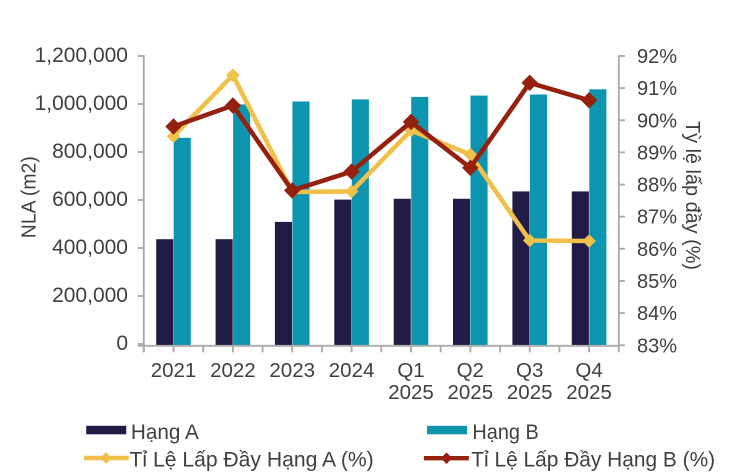 Image resolution: width=735 pixels, height=472 pixels. Describe the element at coordinates (657, 121) in the screenshot. I see `svg-text: 90%` at that location.